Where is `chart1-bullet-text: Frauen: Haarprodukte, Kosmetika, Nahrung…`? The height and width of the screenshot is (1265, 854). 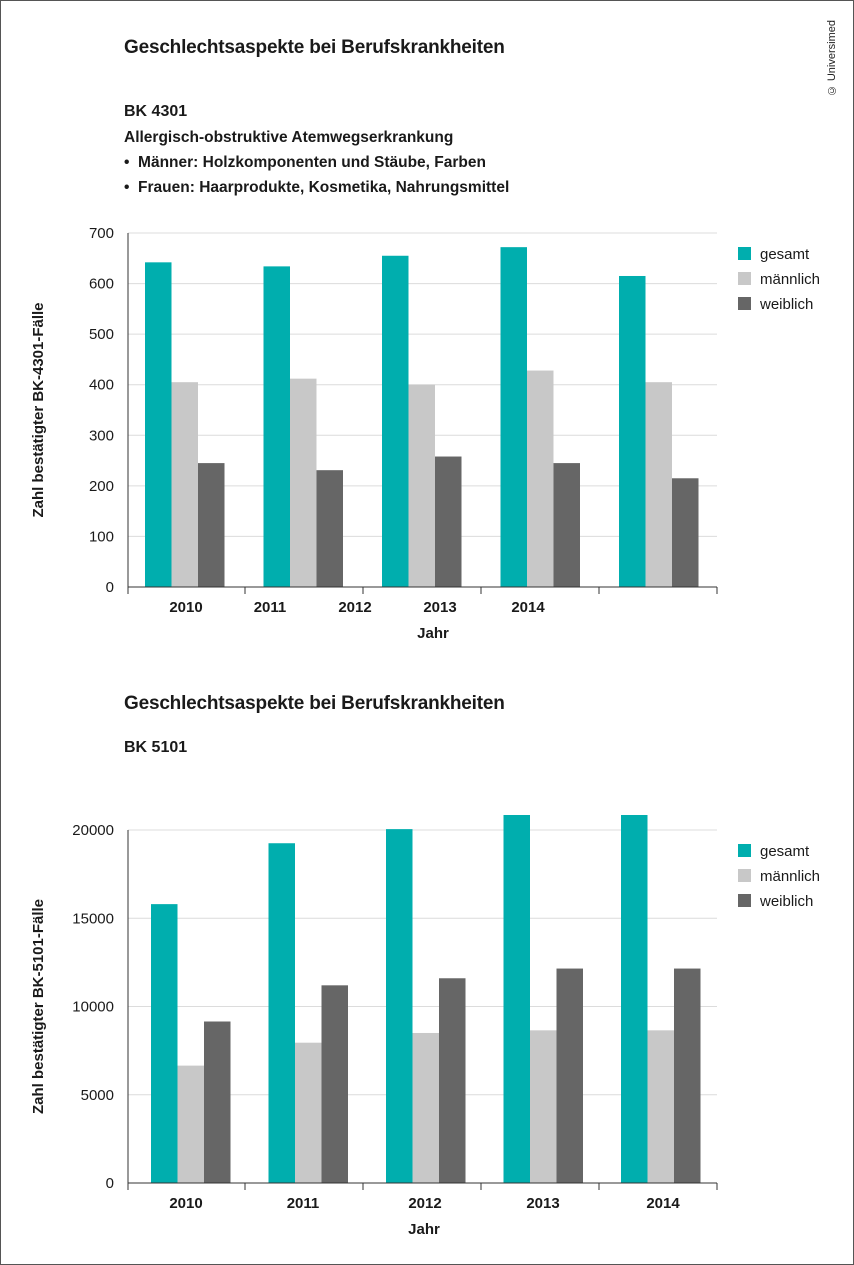 chart1-bullet-text: Frauen: Haarprodukte, Kosmetika, Nahrung… is located at coordinates (324, 187).